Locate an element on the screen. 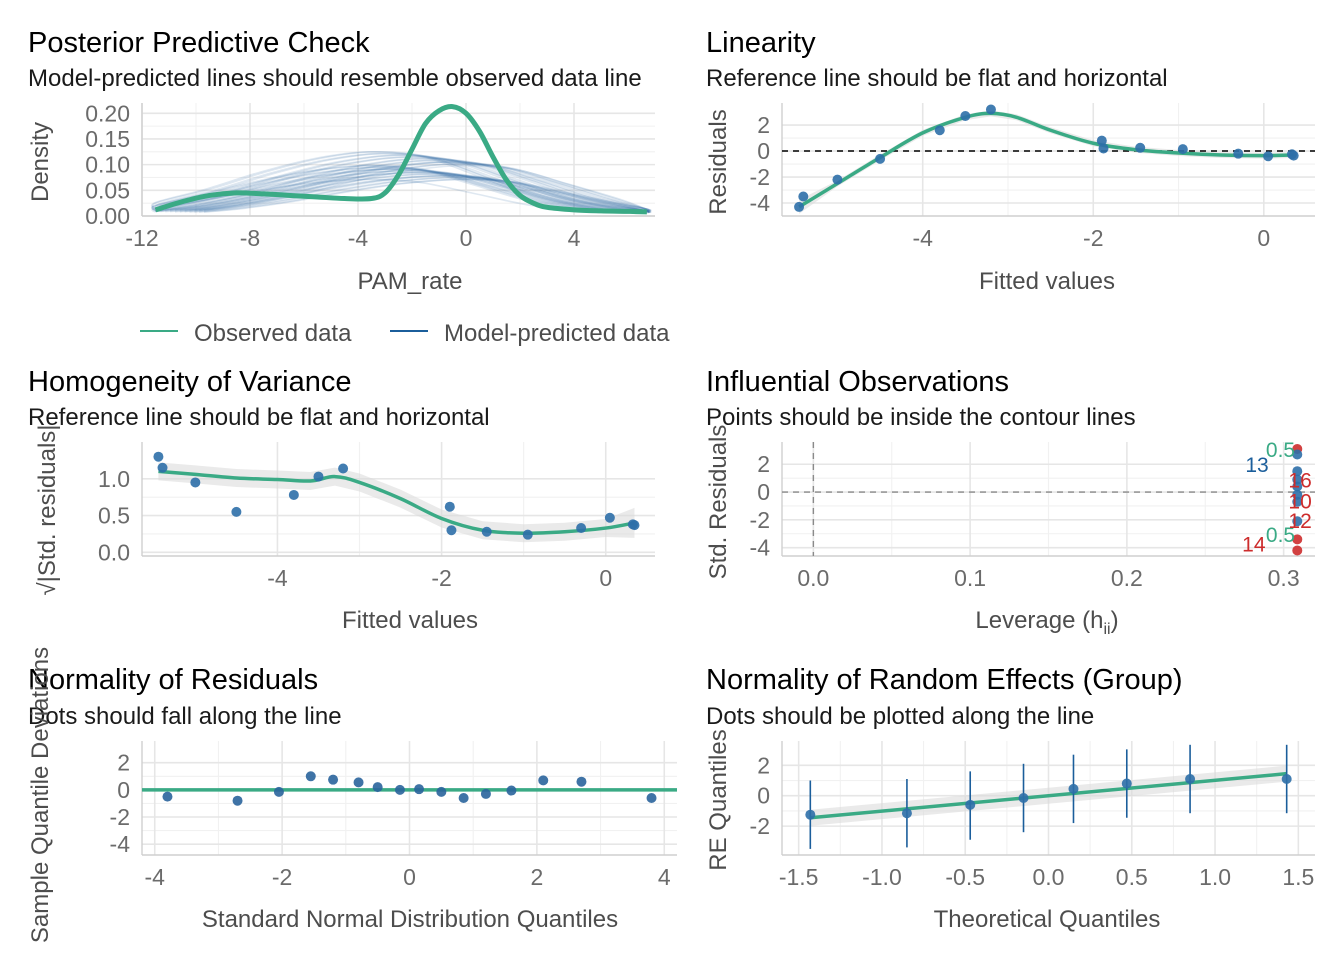 This screenshot has height=960, width=1344. homogeneity-smooth-line is located at coordinates (396, 502).